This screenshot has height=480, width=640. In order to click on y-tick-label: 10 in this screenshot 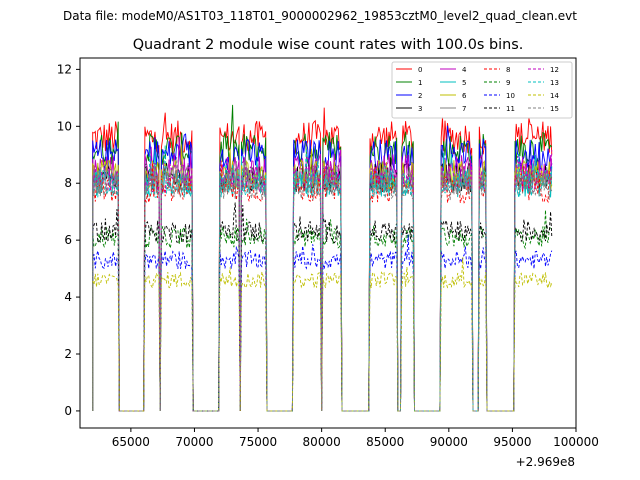, I will do `click(64, 126)`.